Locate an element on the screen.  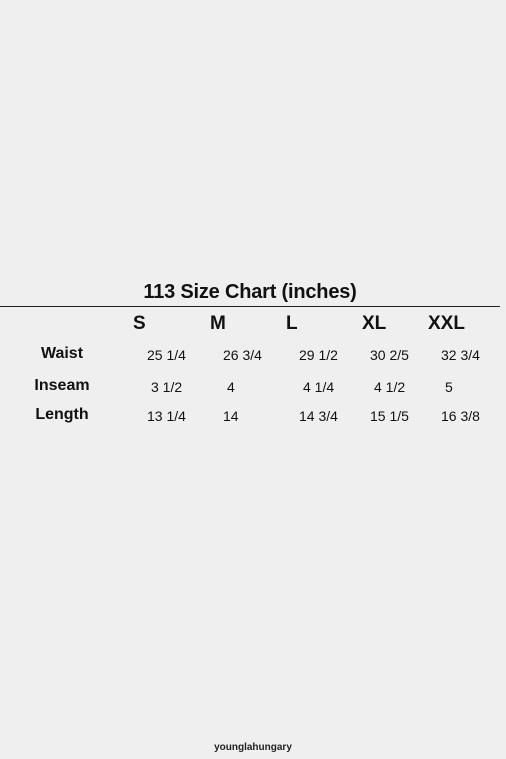
size-header-xxl: XXL is located at coordinates (446, 323).